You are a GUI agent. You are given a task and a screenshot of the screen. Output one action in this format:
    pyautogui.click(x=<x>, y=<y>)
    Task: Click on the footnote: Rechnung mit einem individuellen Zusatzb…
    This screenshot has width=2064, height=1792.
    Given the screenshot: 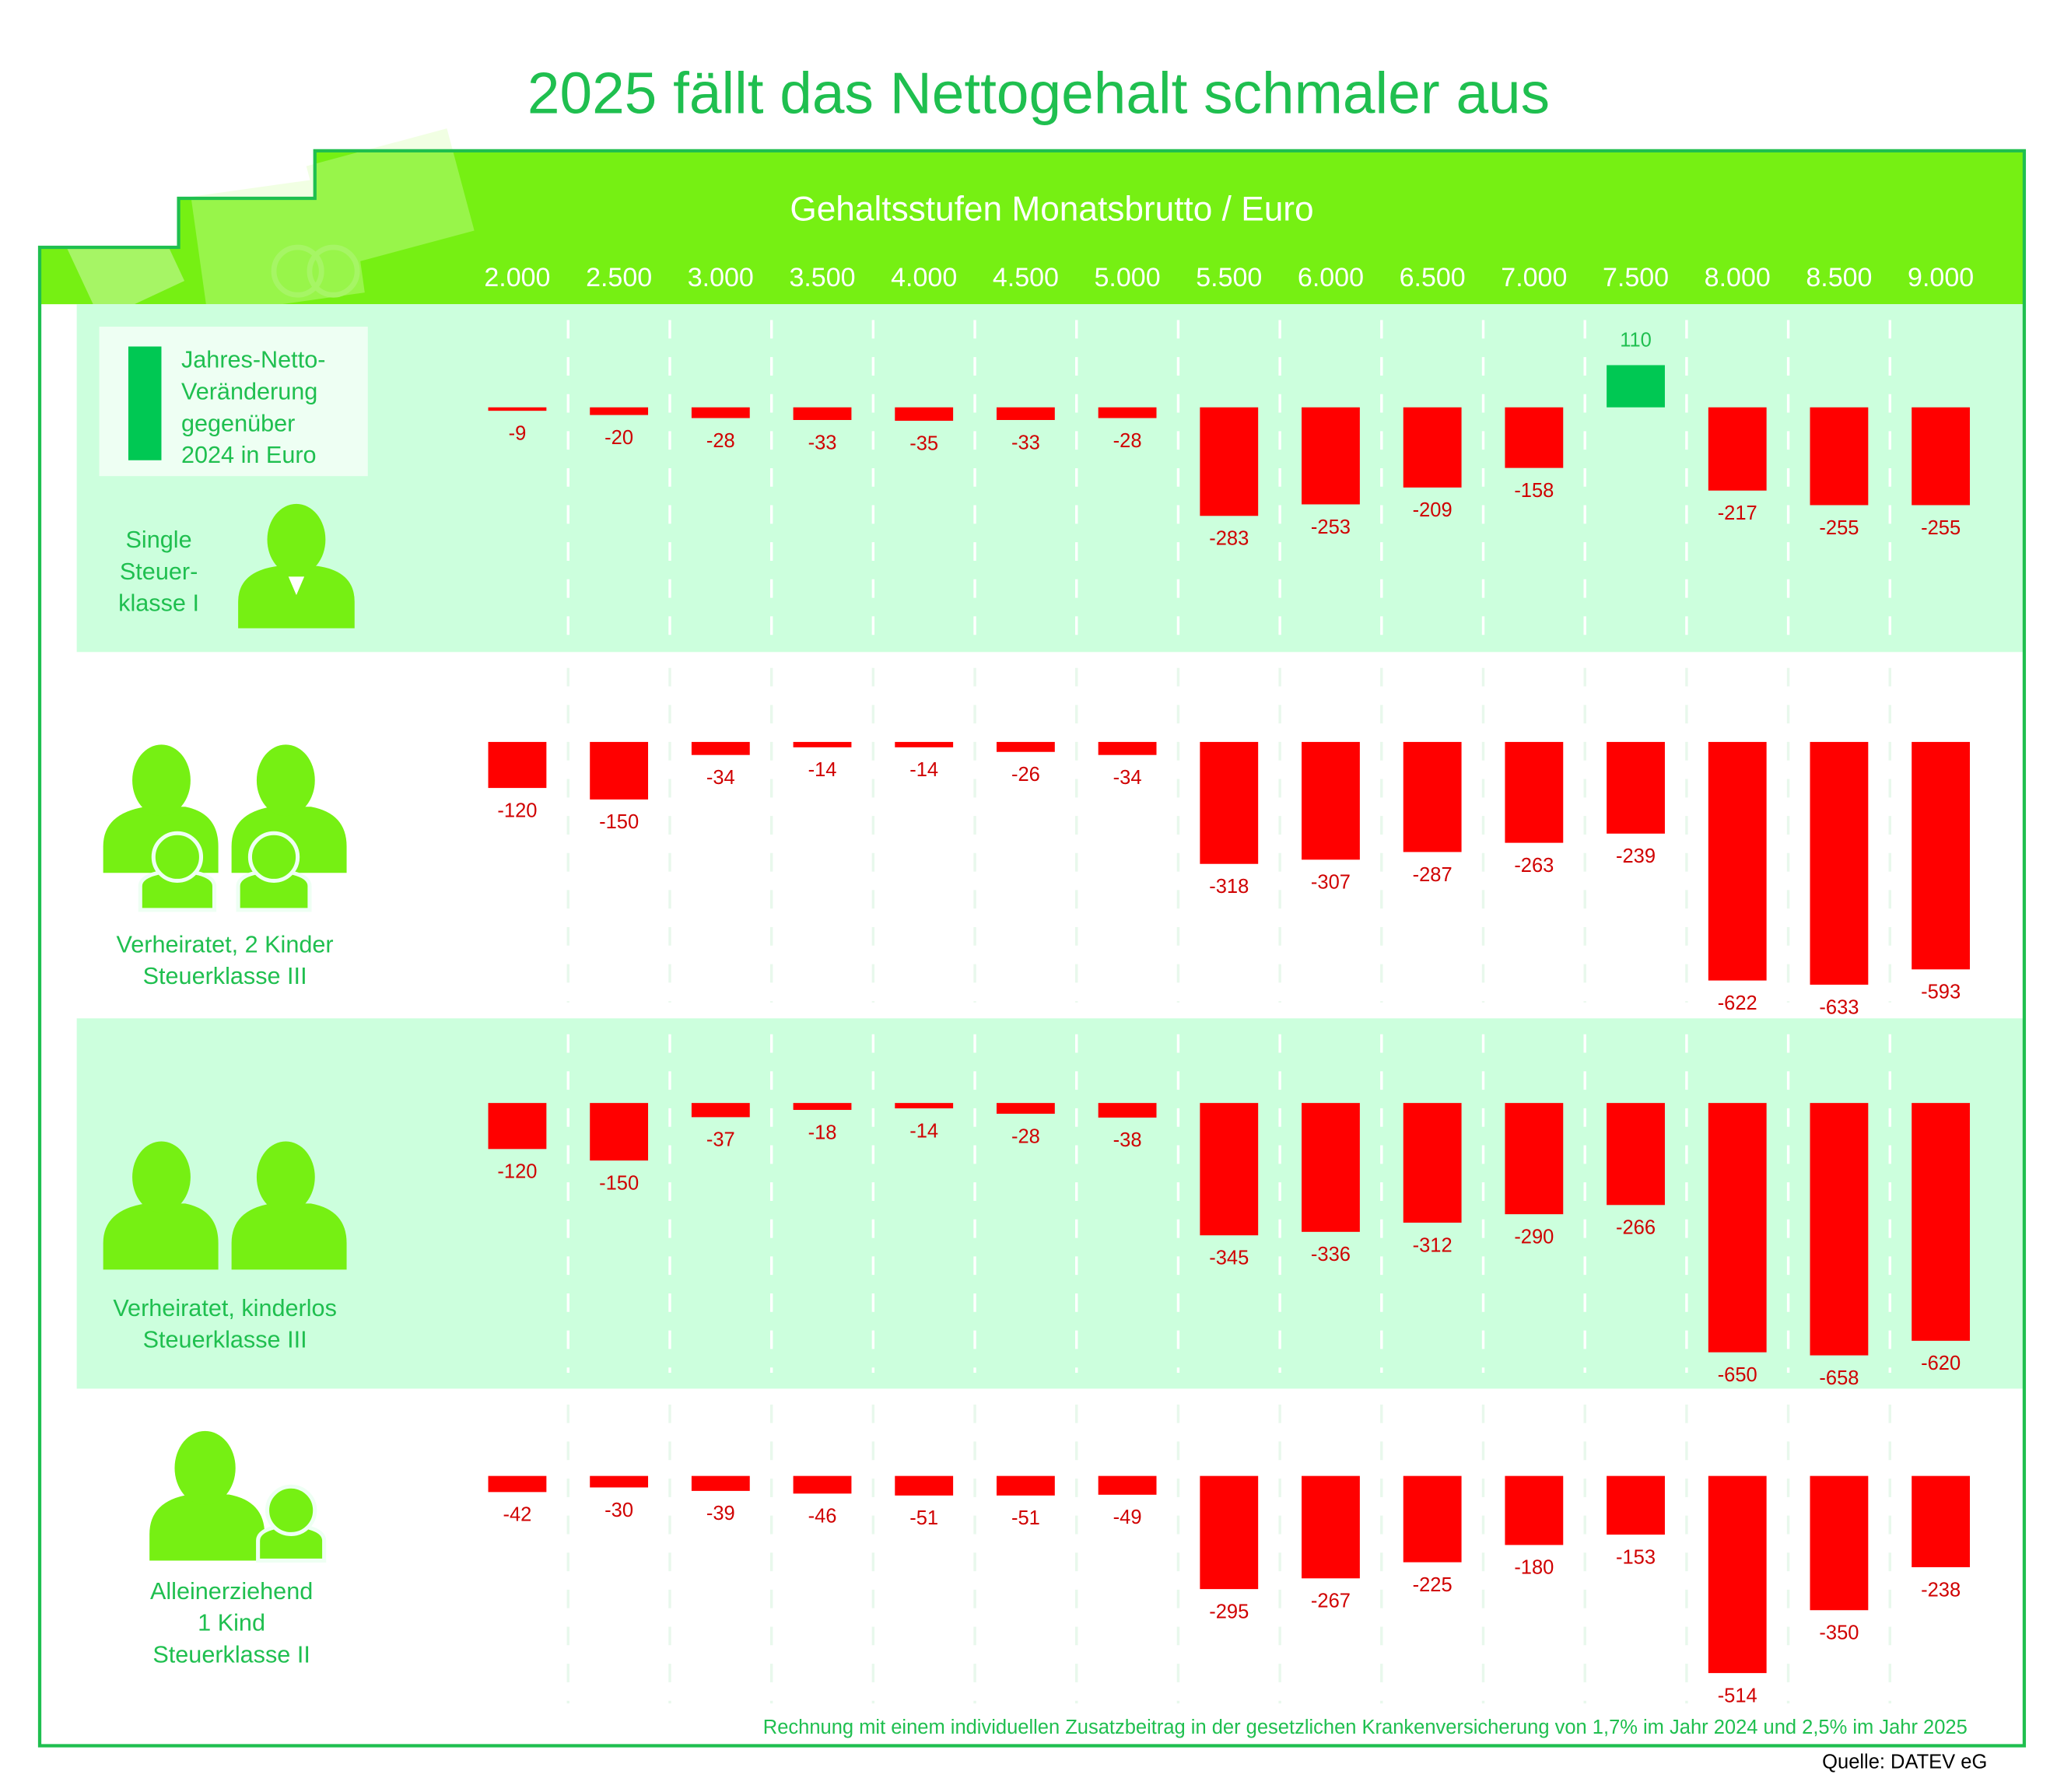 What is the action you would take?
    pyautogui.click(x=1365, y=1728)
    